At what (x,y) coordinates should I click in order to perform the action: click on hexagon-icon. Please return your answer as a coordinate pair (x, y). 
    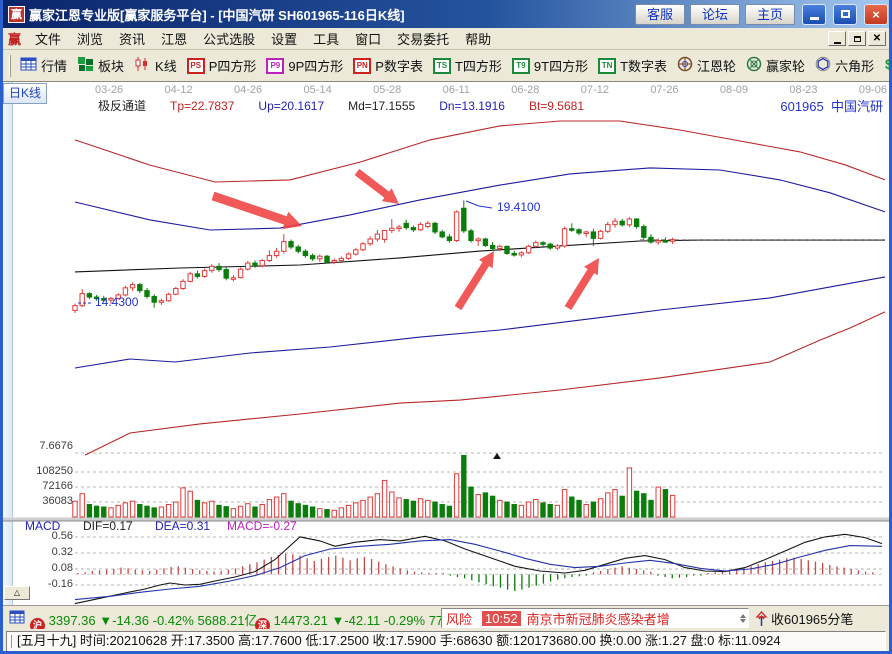
    Looking at the image, I should click on (823, 65).